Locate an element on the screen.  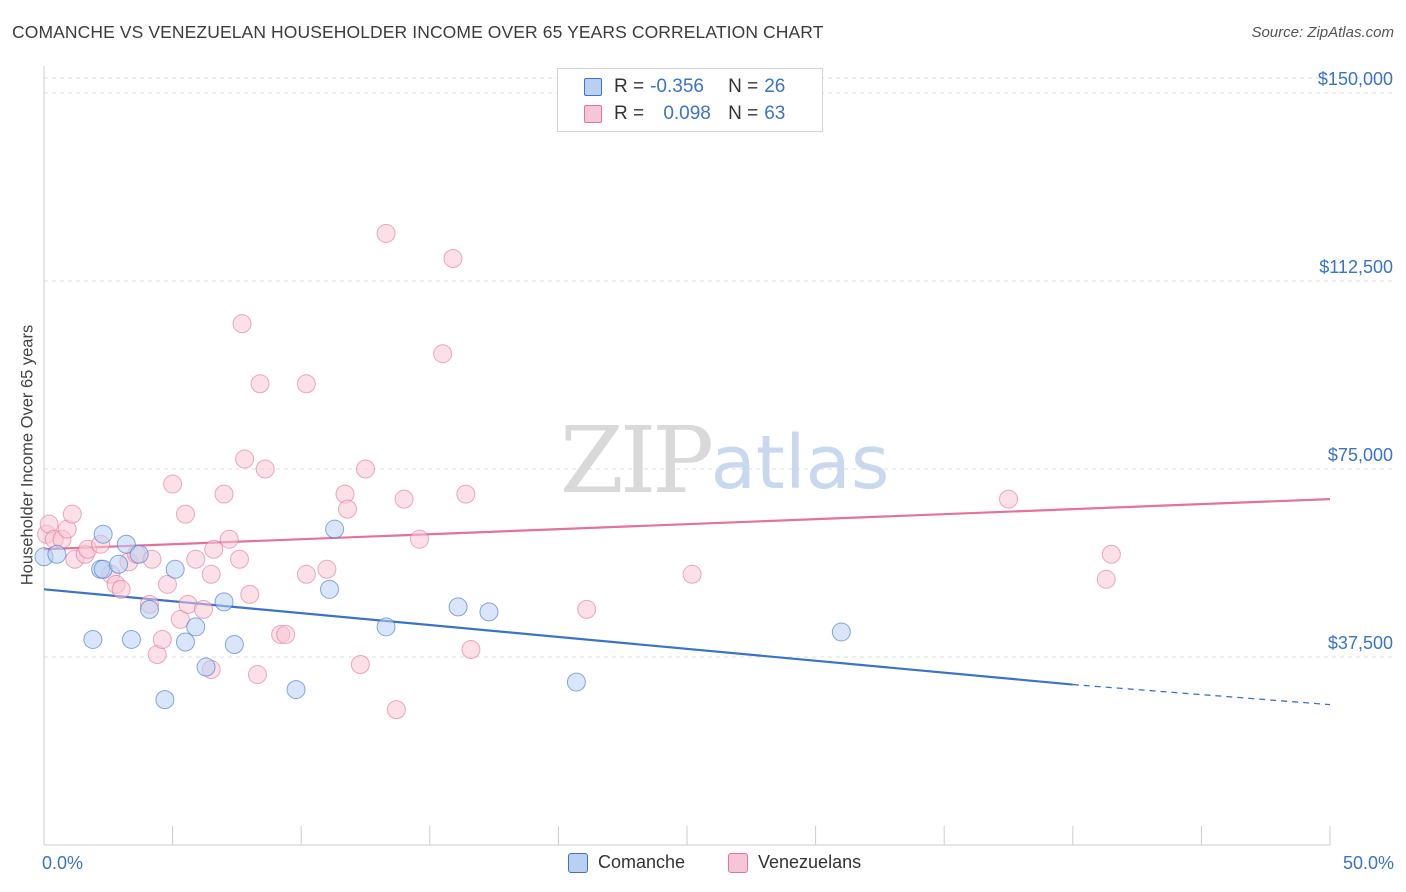
venezuelans-trend-line is located at coordinates (687, 524).